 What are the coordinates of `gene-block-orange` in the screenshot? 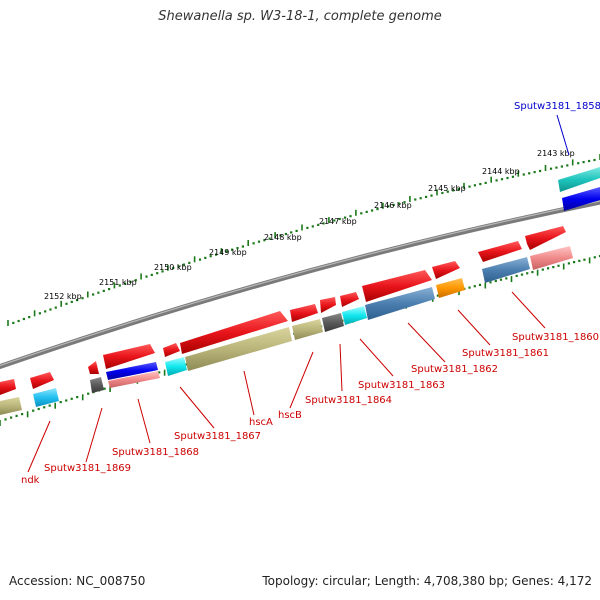 It's located at (450, 288).